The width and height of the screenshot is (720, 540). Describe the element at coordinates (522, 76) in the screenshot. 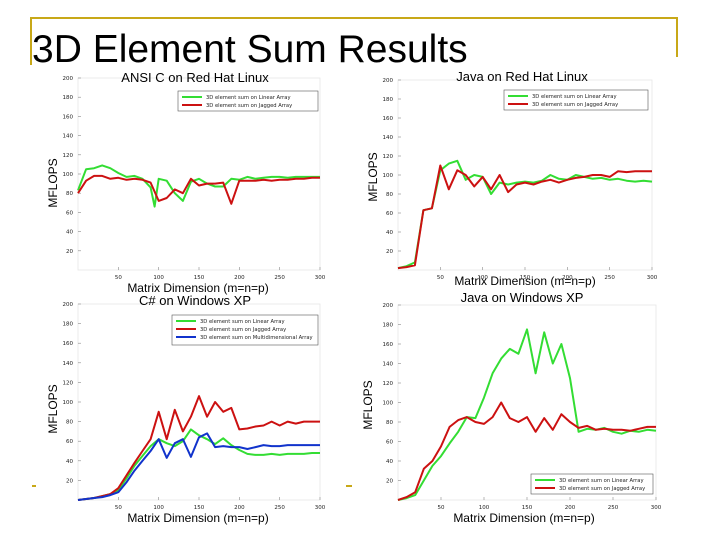

I see `chart-title: Java on Red Hat Linux` at that location.